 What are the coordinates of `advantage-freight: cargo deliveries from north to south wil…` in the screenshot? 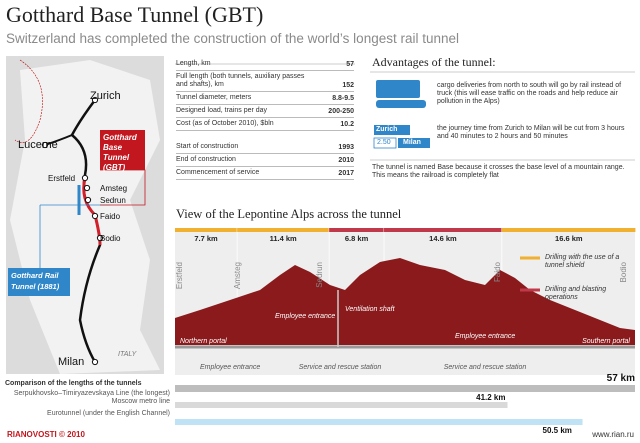 It's located at (529, 93).